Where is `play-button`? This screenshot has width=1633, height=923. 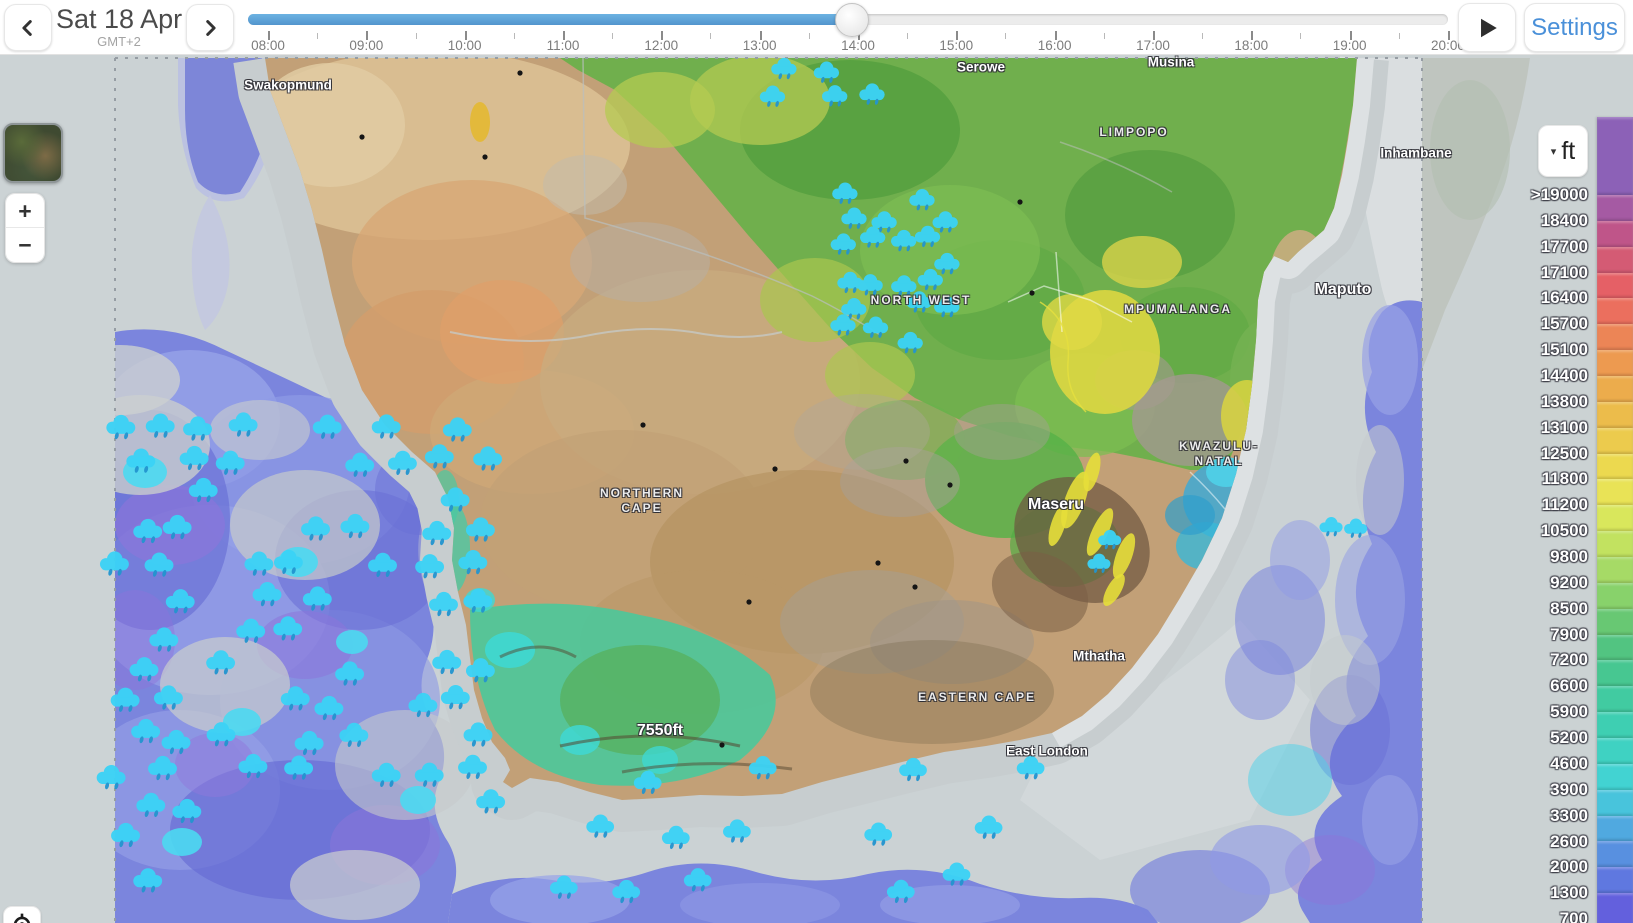 play-button is located at coordinates (1487, 27).